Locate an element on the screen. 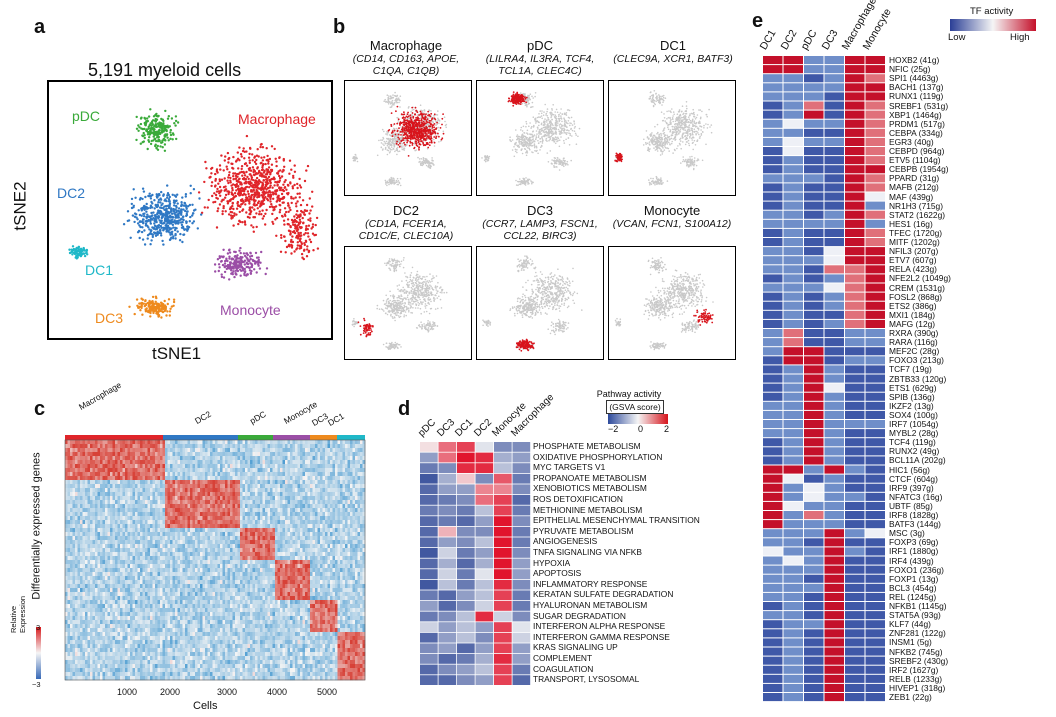  cluster-label-dc1: DC1 is located at coordinates (99, 270).